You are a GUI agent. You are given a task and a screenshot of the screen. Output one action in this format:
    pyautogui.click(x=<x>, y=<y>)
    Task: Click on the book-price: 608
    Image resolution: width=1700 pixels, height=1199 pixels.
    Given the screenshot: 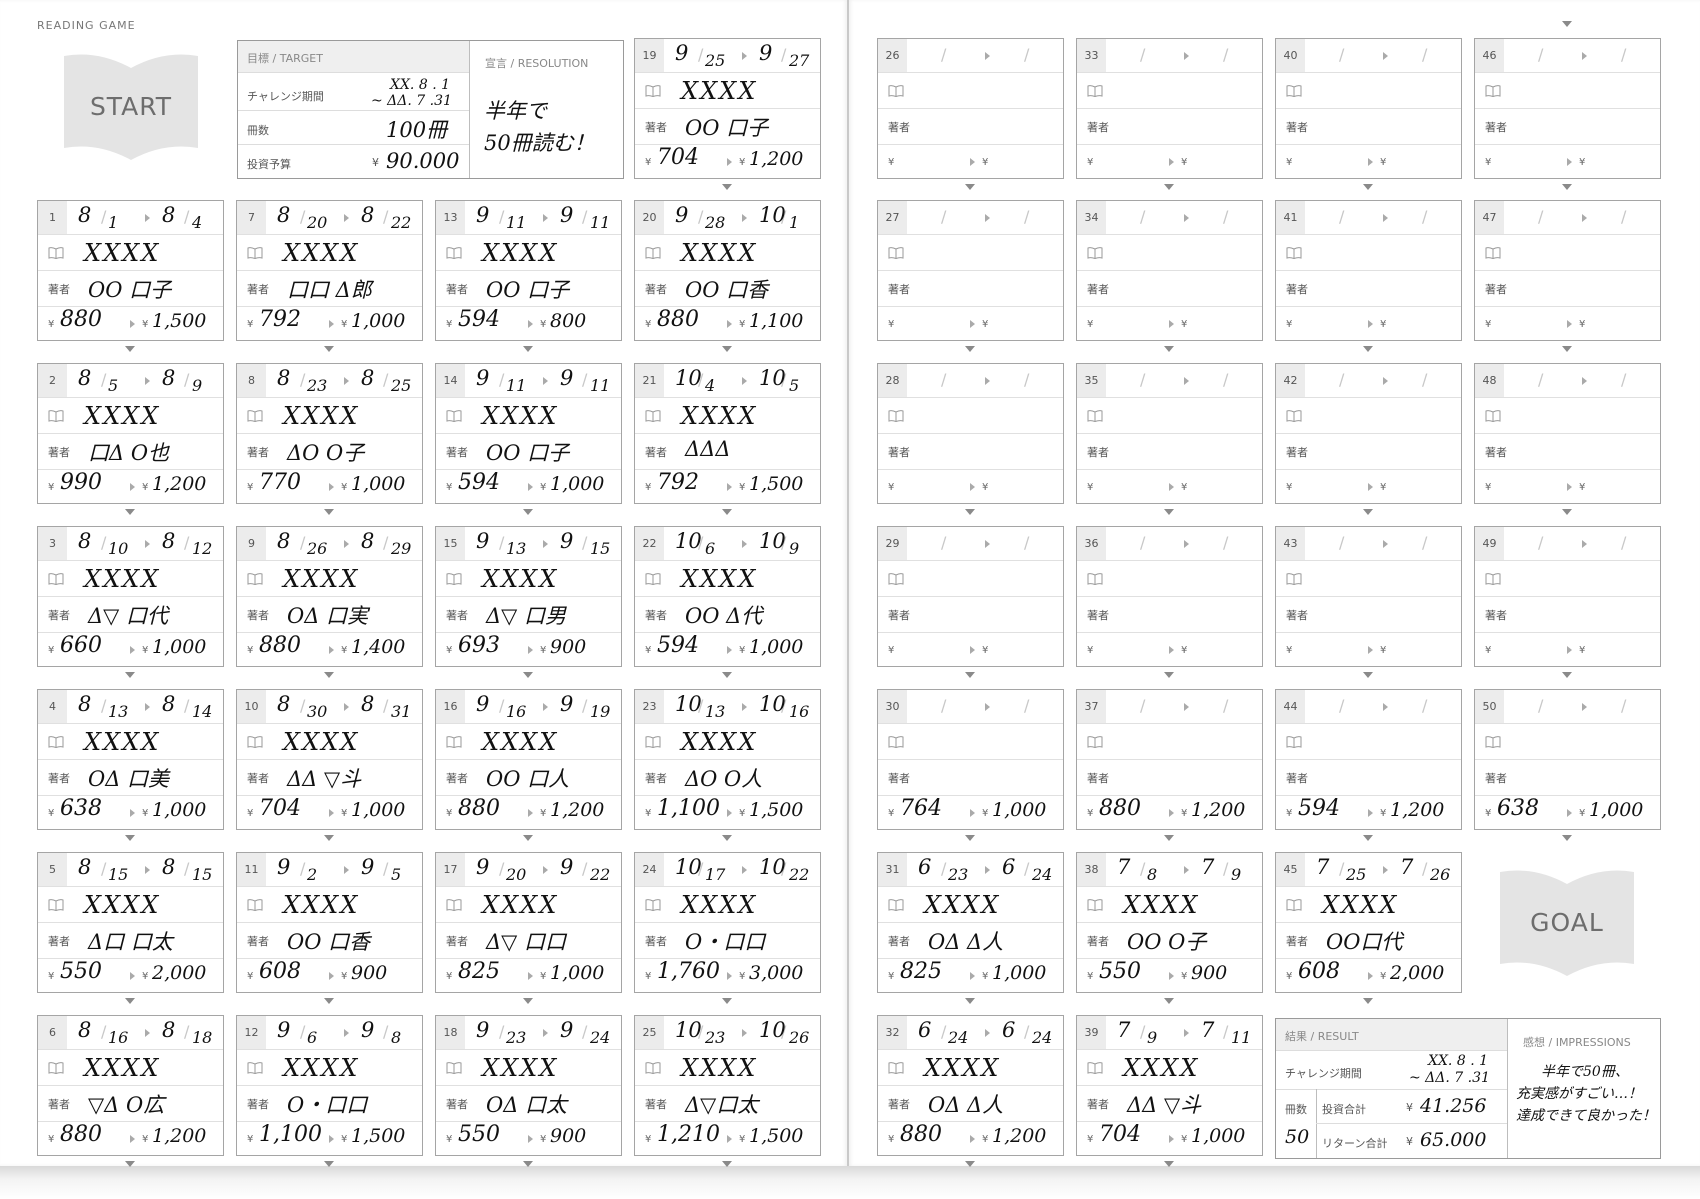 What is the action you would take?
    pyautogui.click(x=280, y=971)
    